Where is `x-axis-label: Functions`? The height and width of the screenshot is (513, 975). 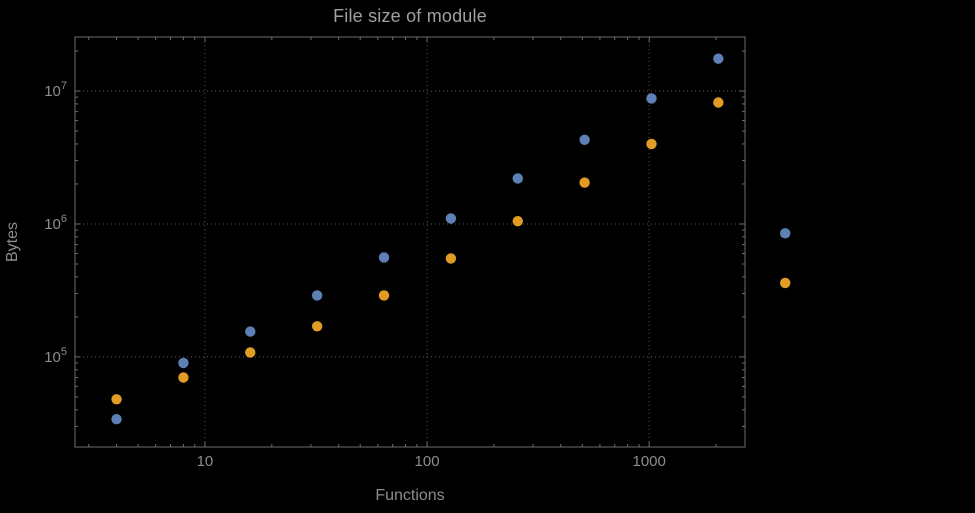 x-axis-label: Functions is located at coordinates (410, 495).